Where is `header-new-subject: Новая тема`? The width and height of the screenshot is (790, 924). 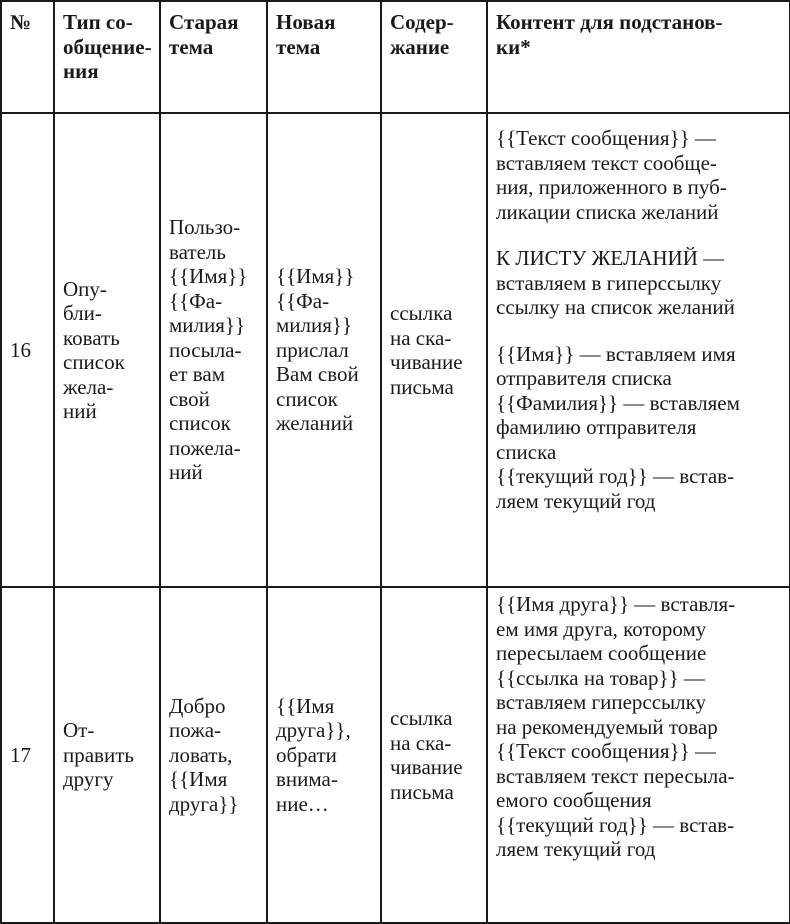 header-new-subject: Новая тема is located at coordinates (324, 57).